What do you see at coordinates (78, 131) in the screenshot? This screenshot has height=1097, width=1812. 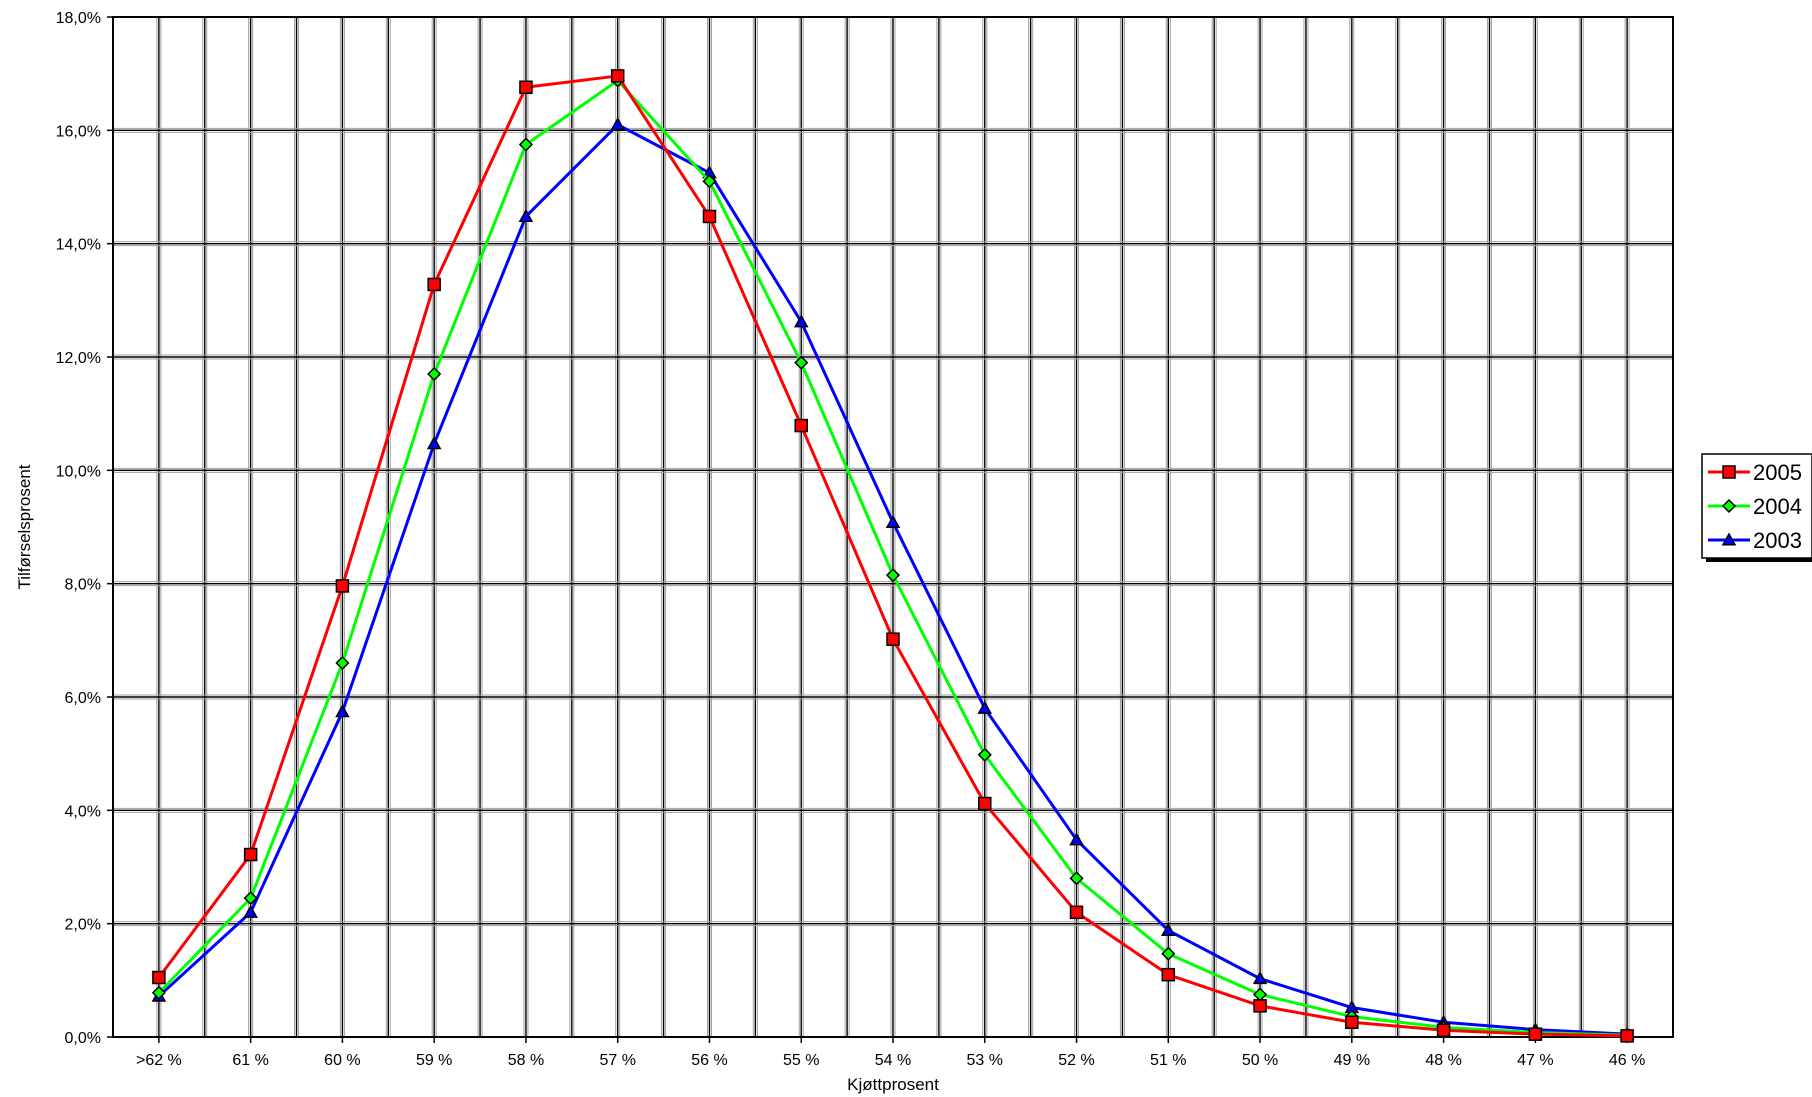 I see `y-tick-label: 16,0%` at bounding box center [78, 131].